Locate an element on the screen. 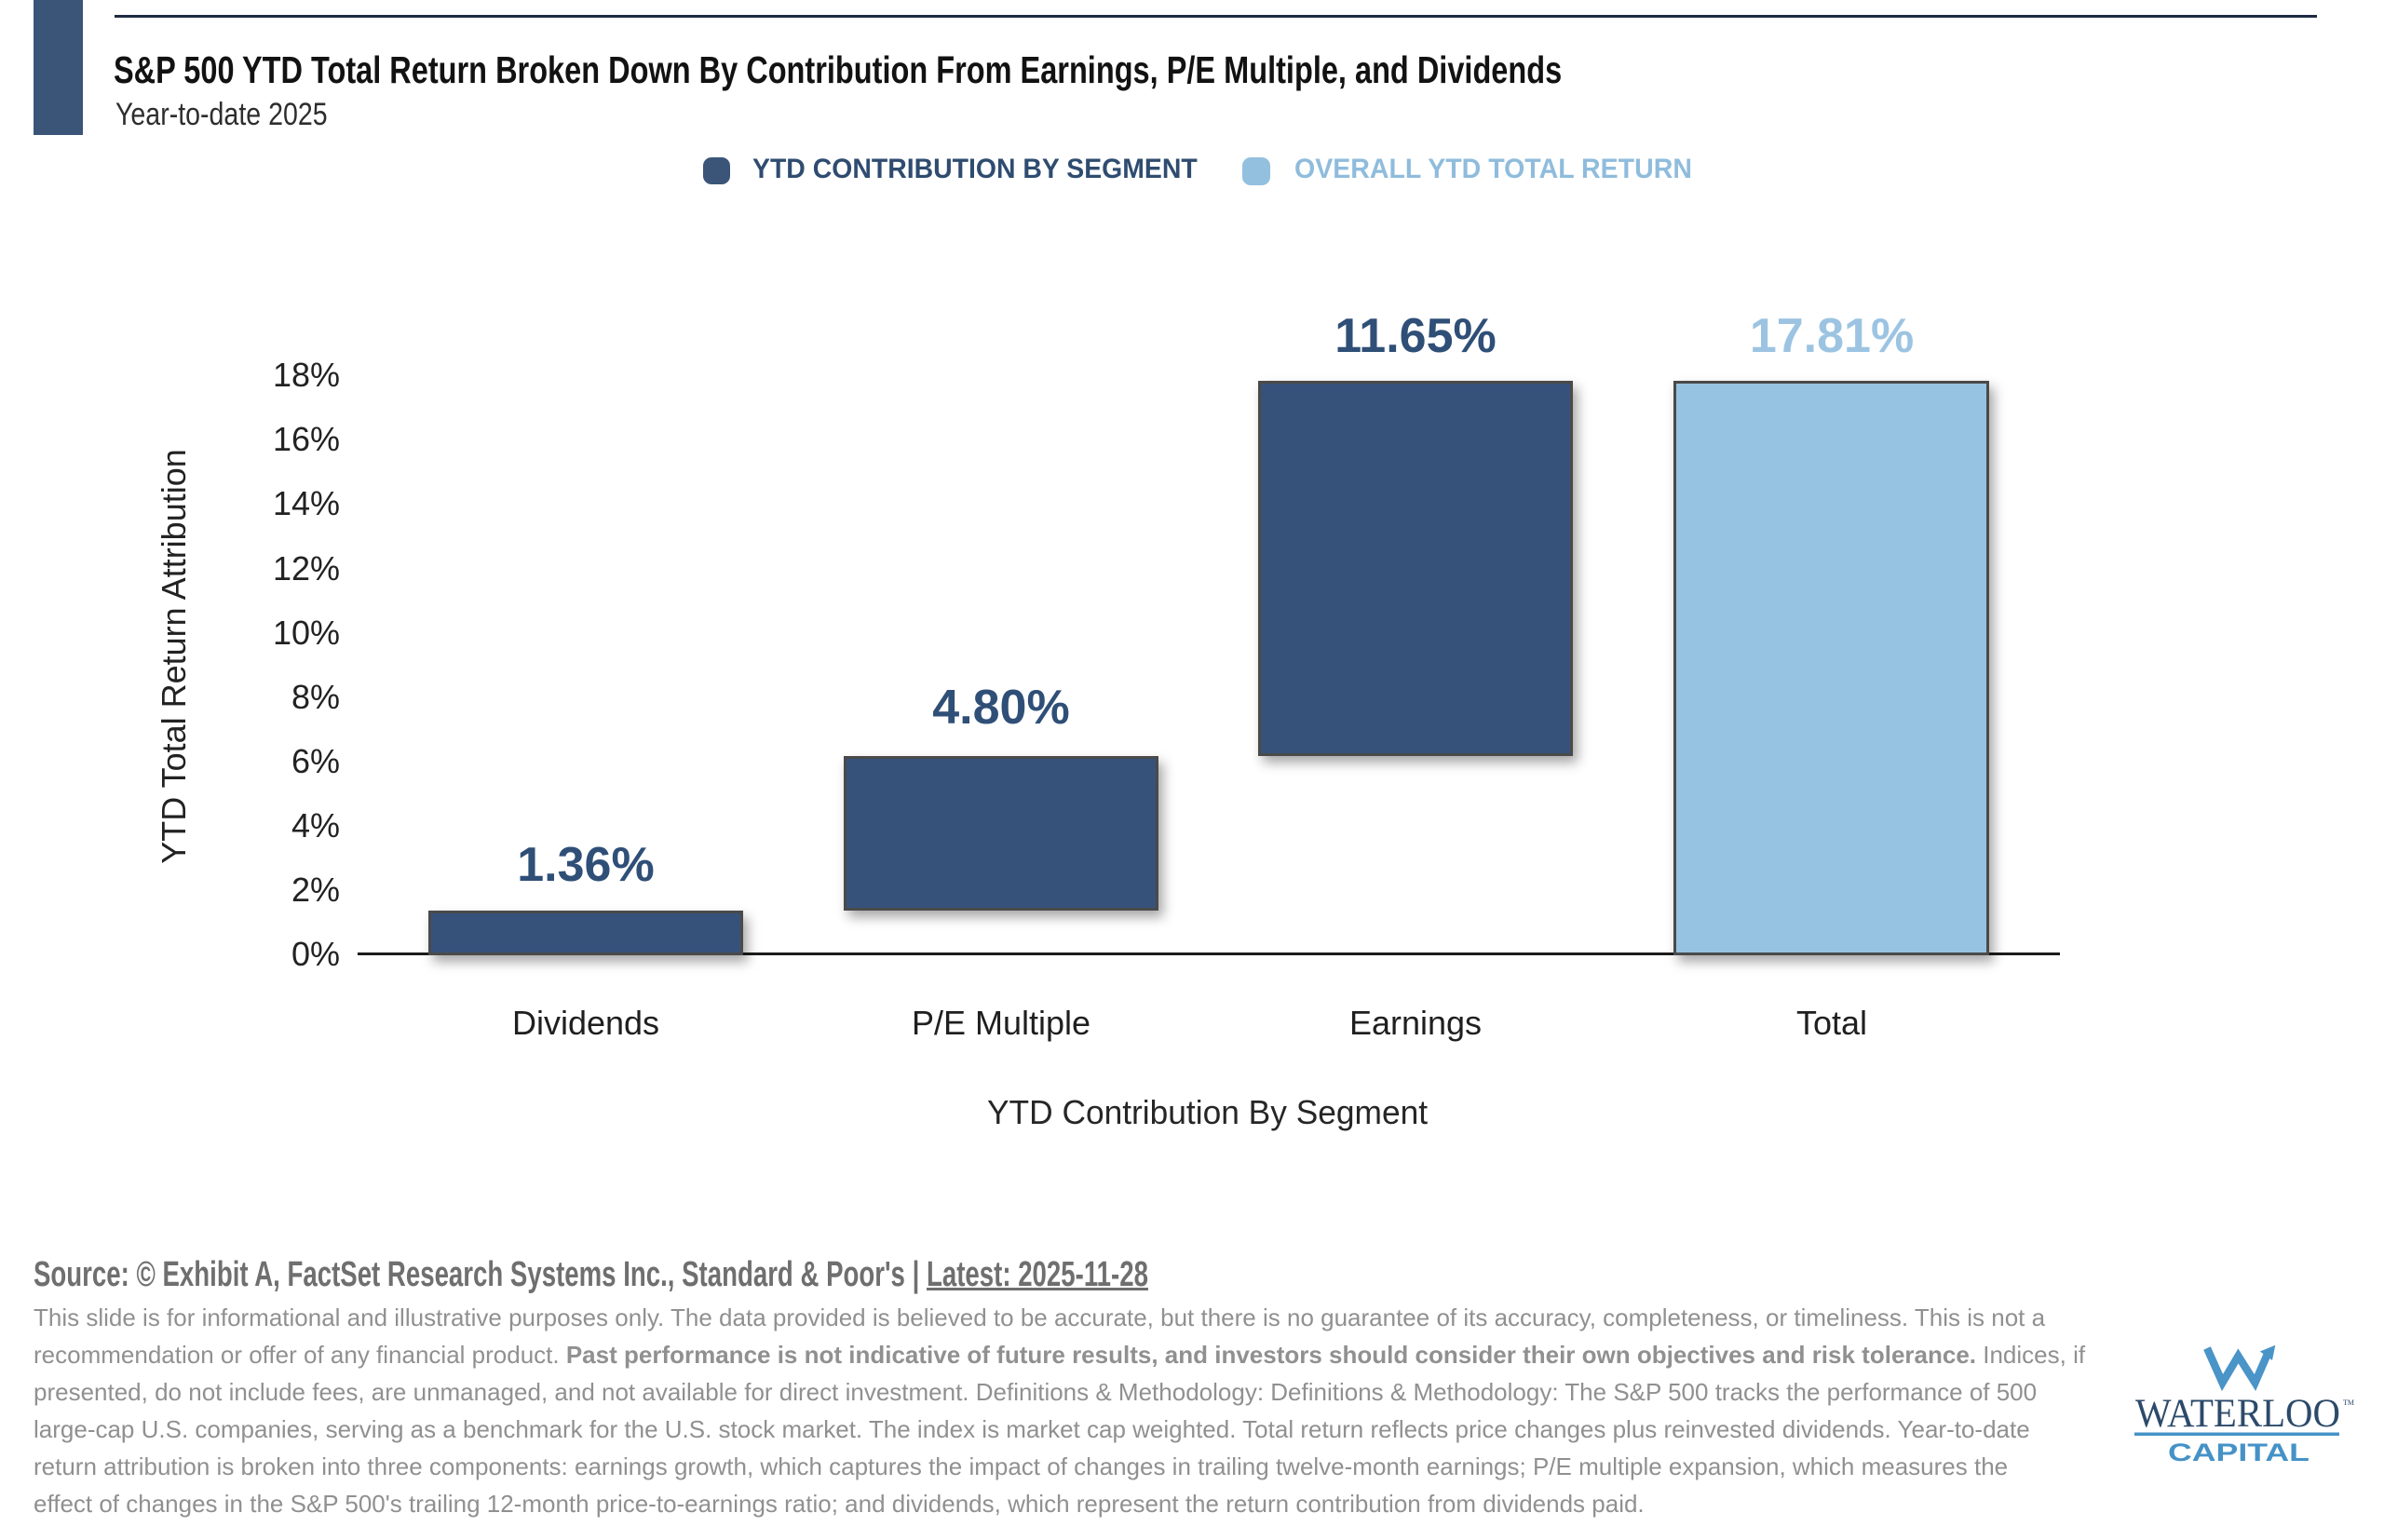 This screenshot has width=2384, height=1540. svg-text: WATERLOO is located at coordinates (2237, 1414).